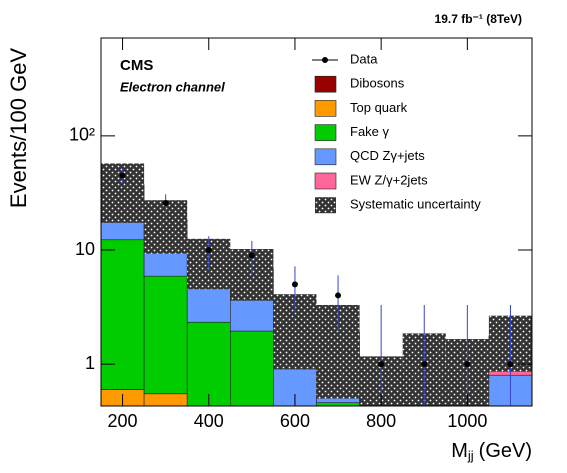 This screenshot has width=567, height=473. What do you see at coordinates (90, 363) in the screenshot?
I see `y-tick-label: 1` at bounding box center [90, 363].